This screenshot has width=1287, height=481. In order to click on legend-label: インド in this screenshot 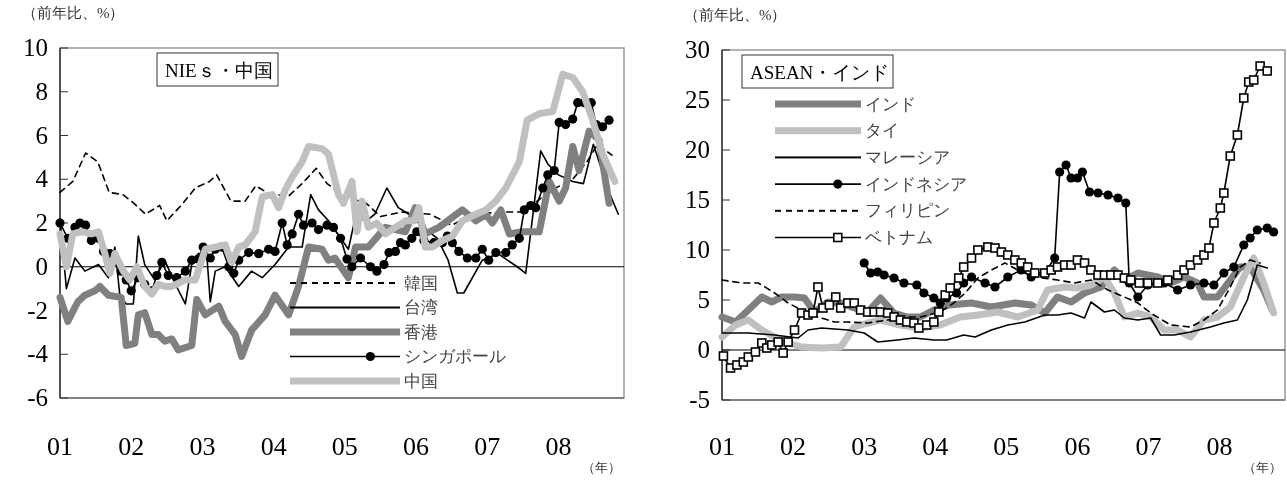, I will do `click(890, 104)`.